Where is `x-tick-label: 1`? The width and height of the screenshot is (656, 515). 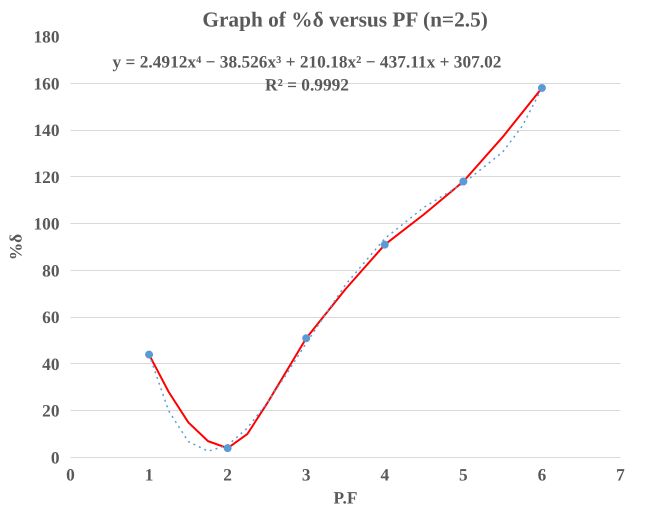 x-tick-label: 1 is located at coordinates (149, 475).